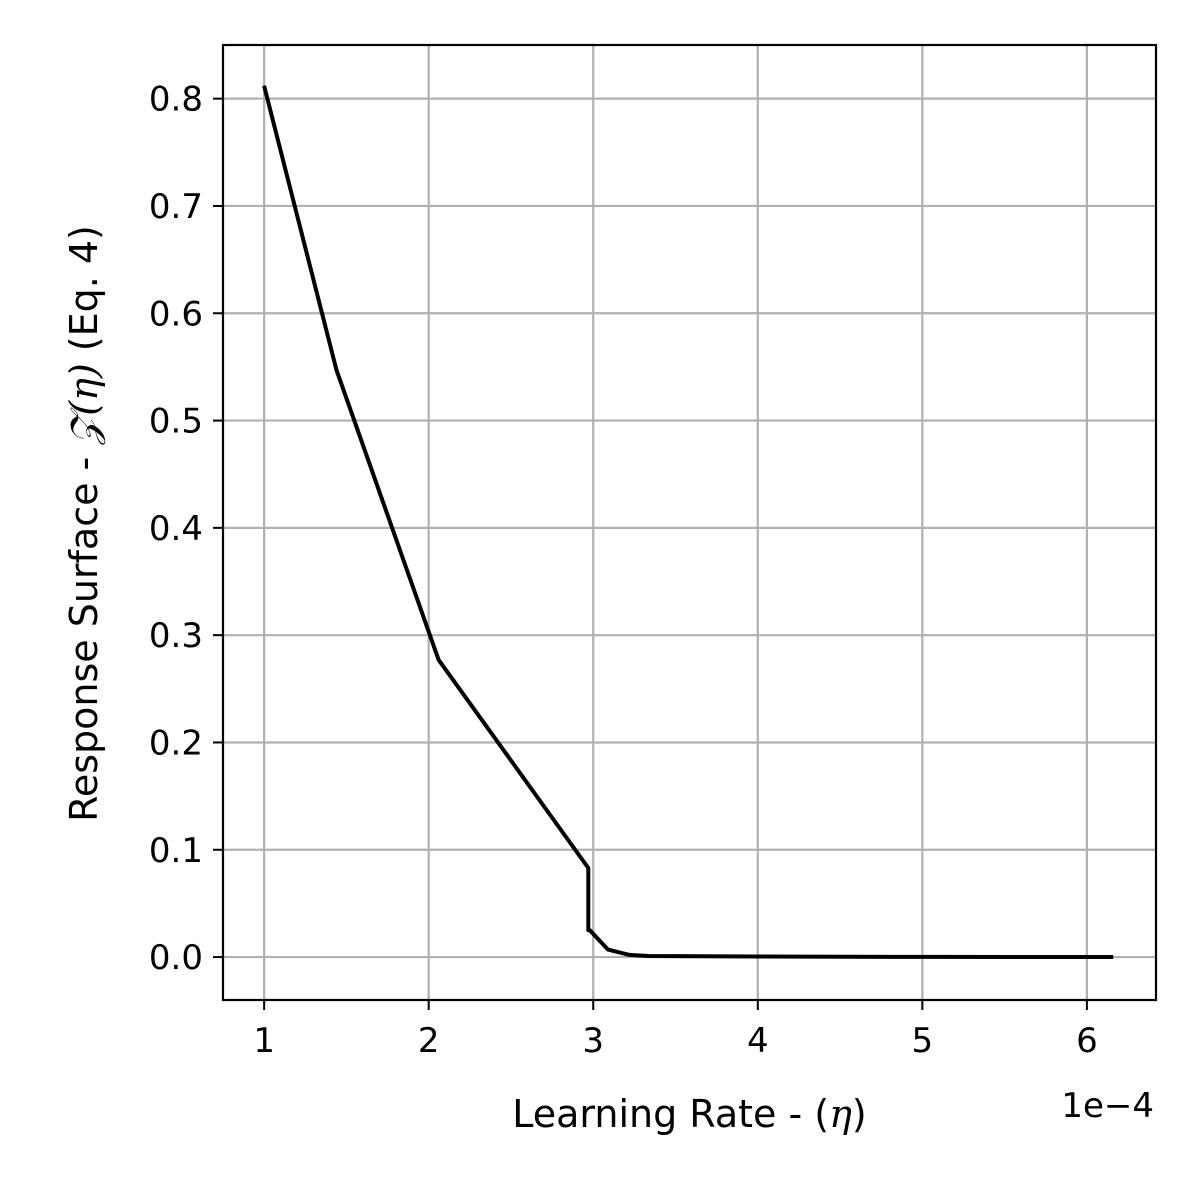 This screenshot has width=1200, height=1200. Describe the element at coordinates (176, 958) in the screenshot. I see `y-tick-label: 0.0` at that location.